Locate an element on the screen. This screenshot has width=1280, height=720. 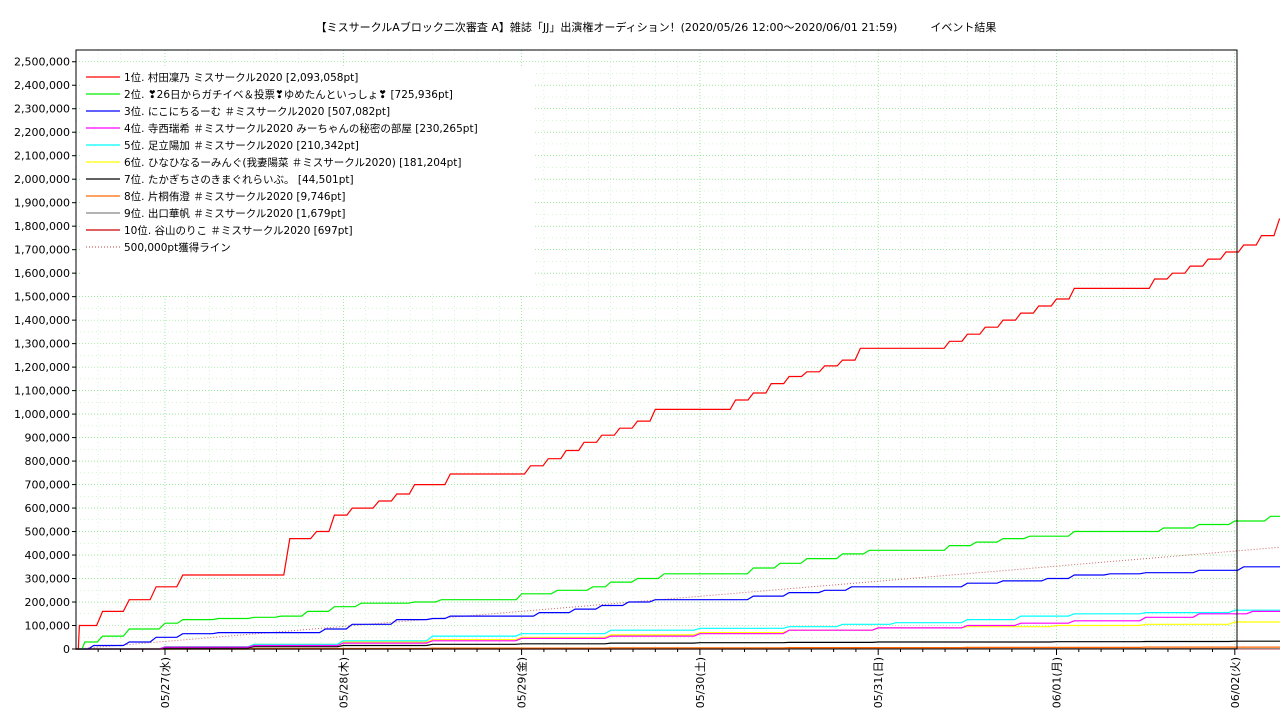
x-tick-label: 05/29(金) is located at coordinates (522, 682).